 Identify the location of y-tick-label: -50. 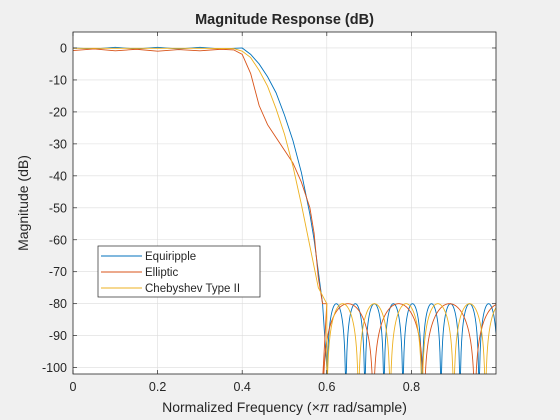
(58, 208).